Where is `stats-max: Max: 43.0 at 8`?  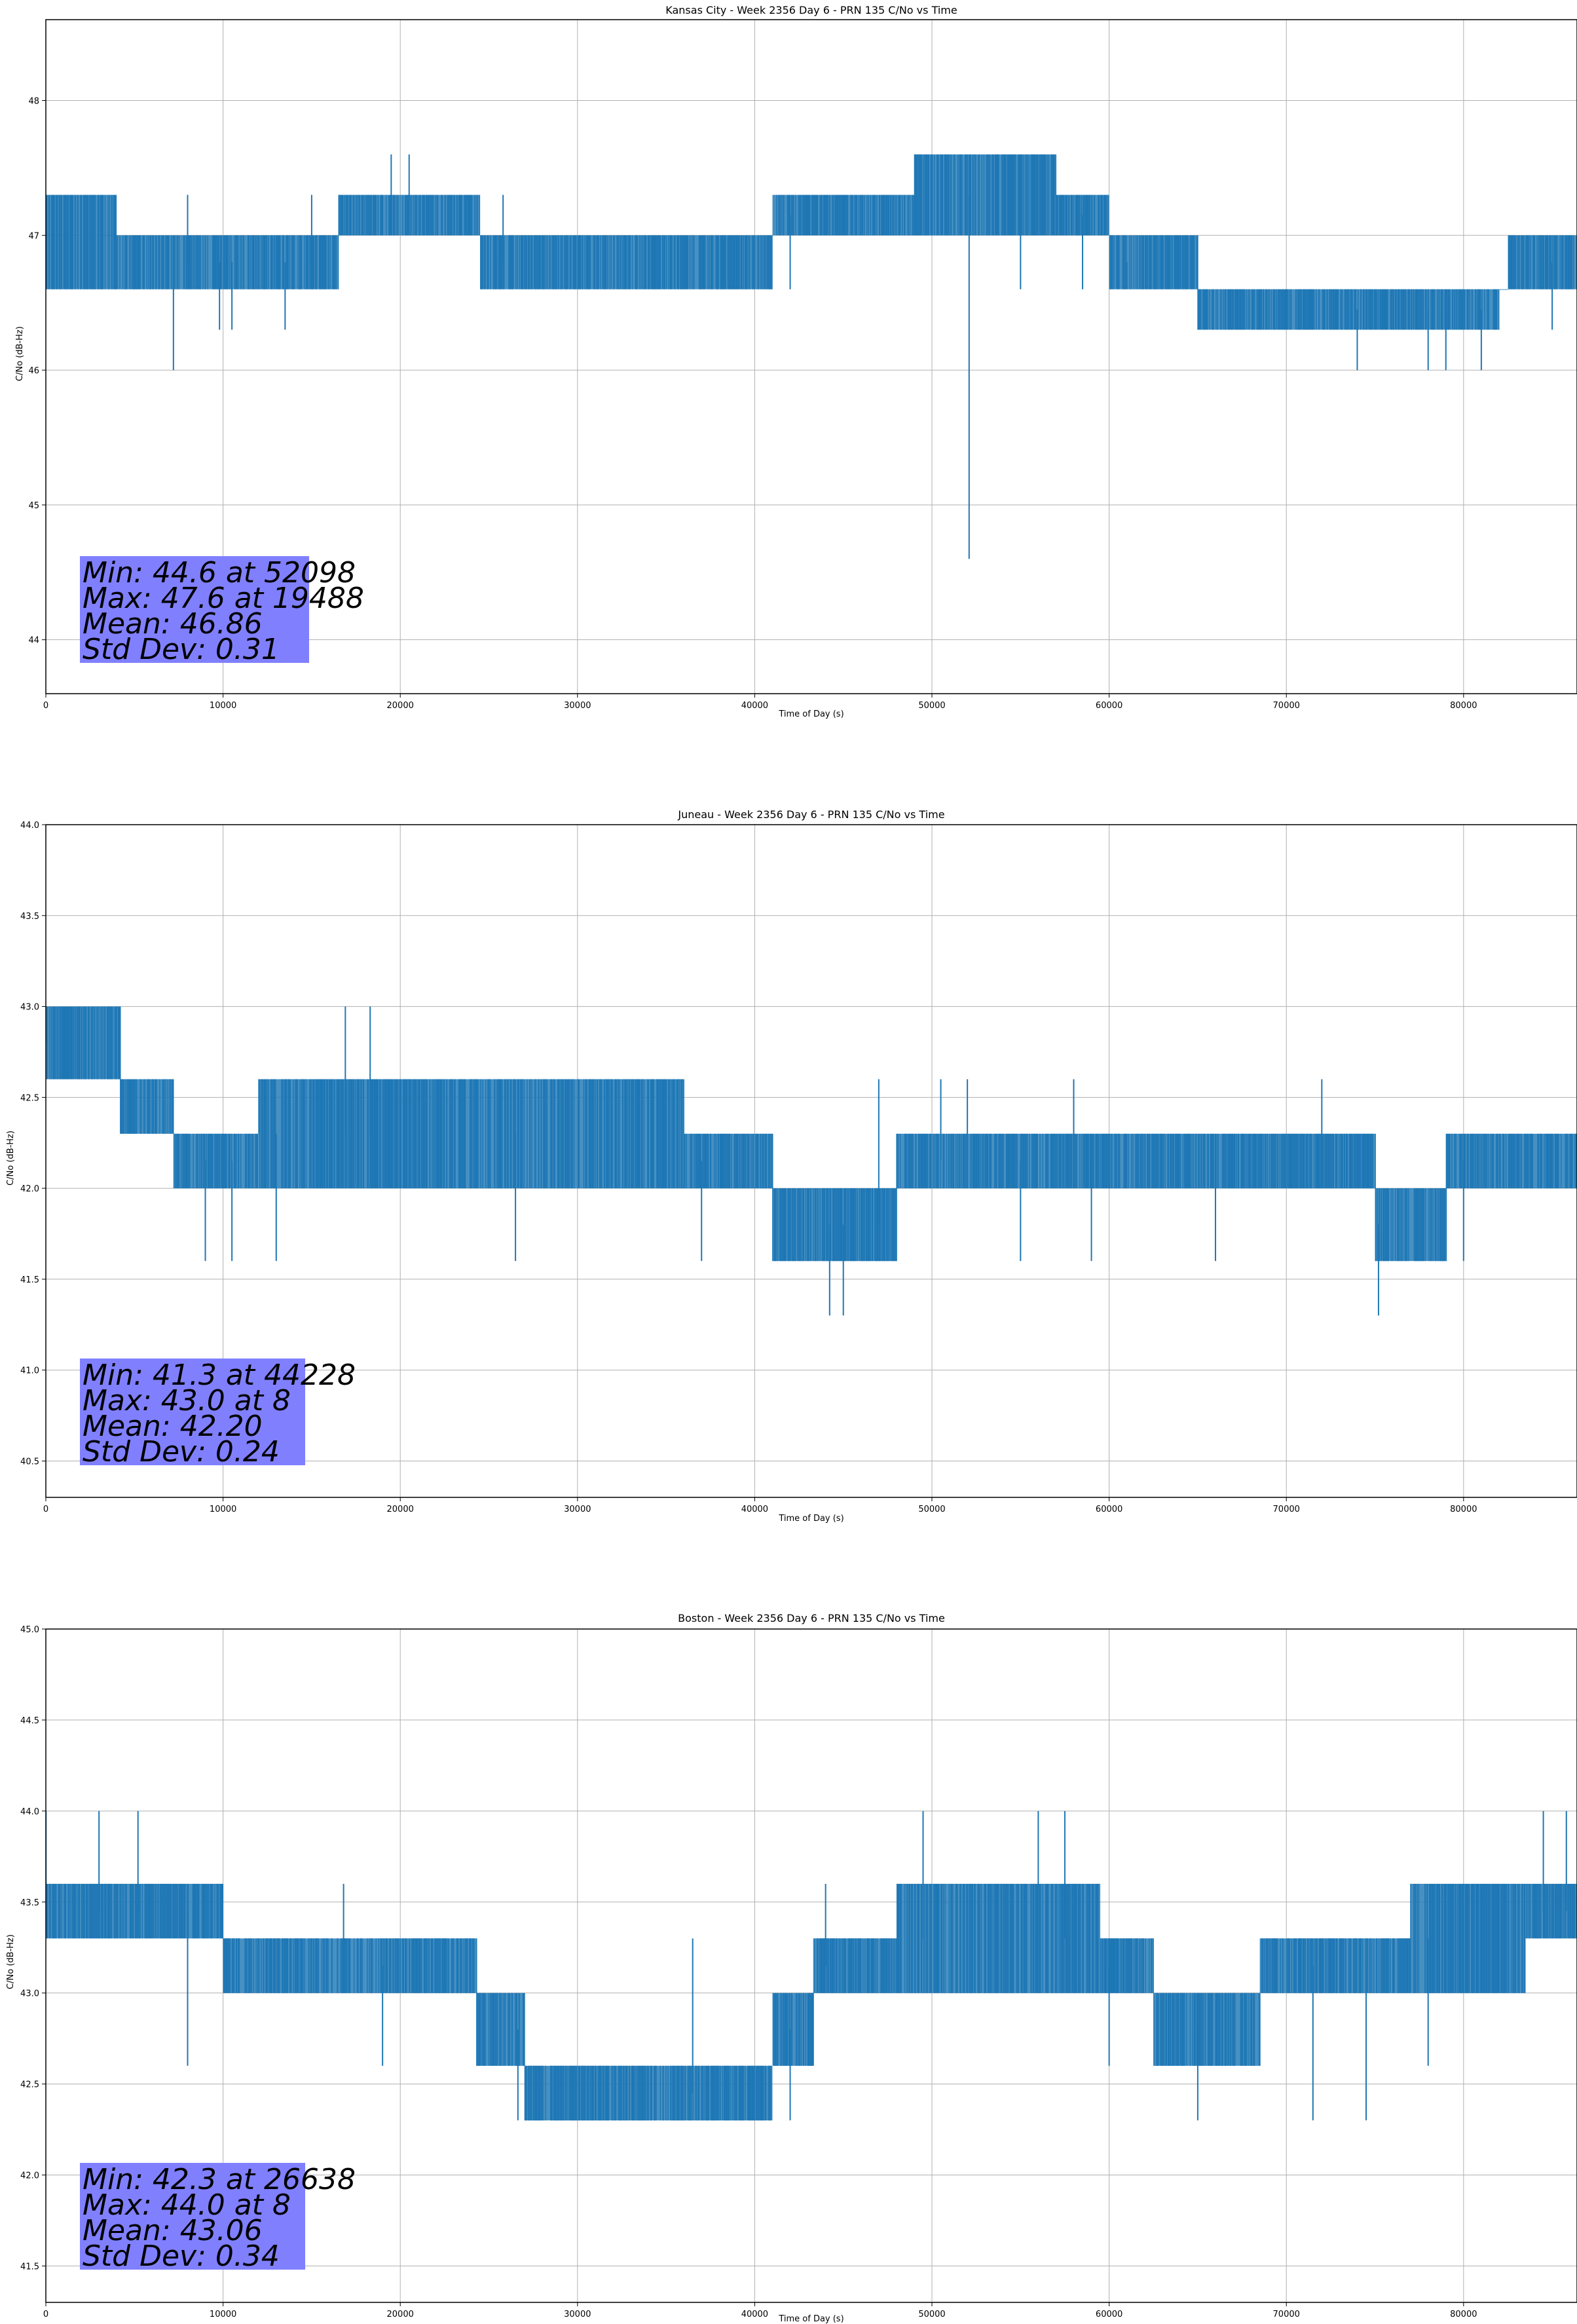
stats-max: Max: 43.0 at 8 is located at coordinates (187, 1400).